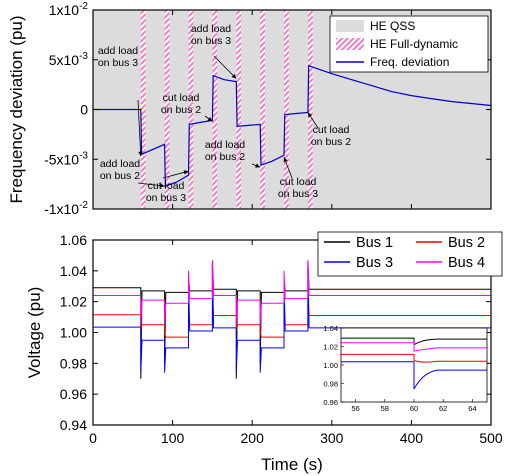 The height and width of the screenshot is (476, 513). What do you see at coordinates (330, 328) in the screenshot?
I see `inset-y-tick-label: 1.04` at bounding box center [330, 328].